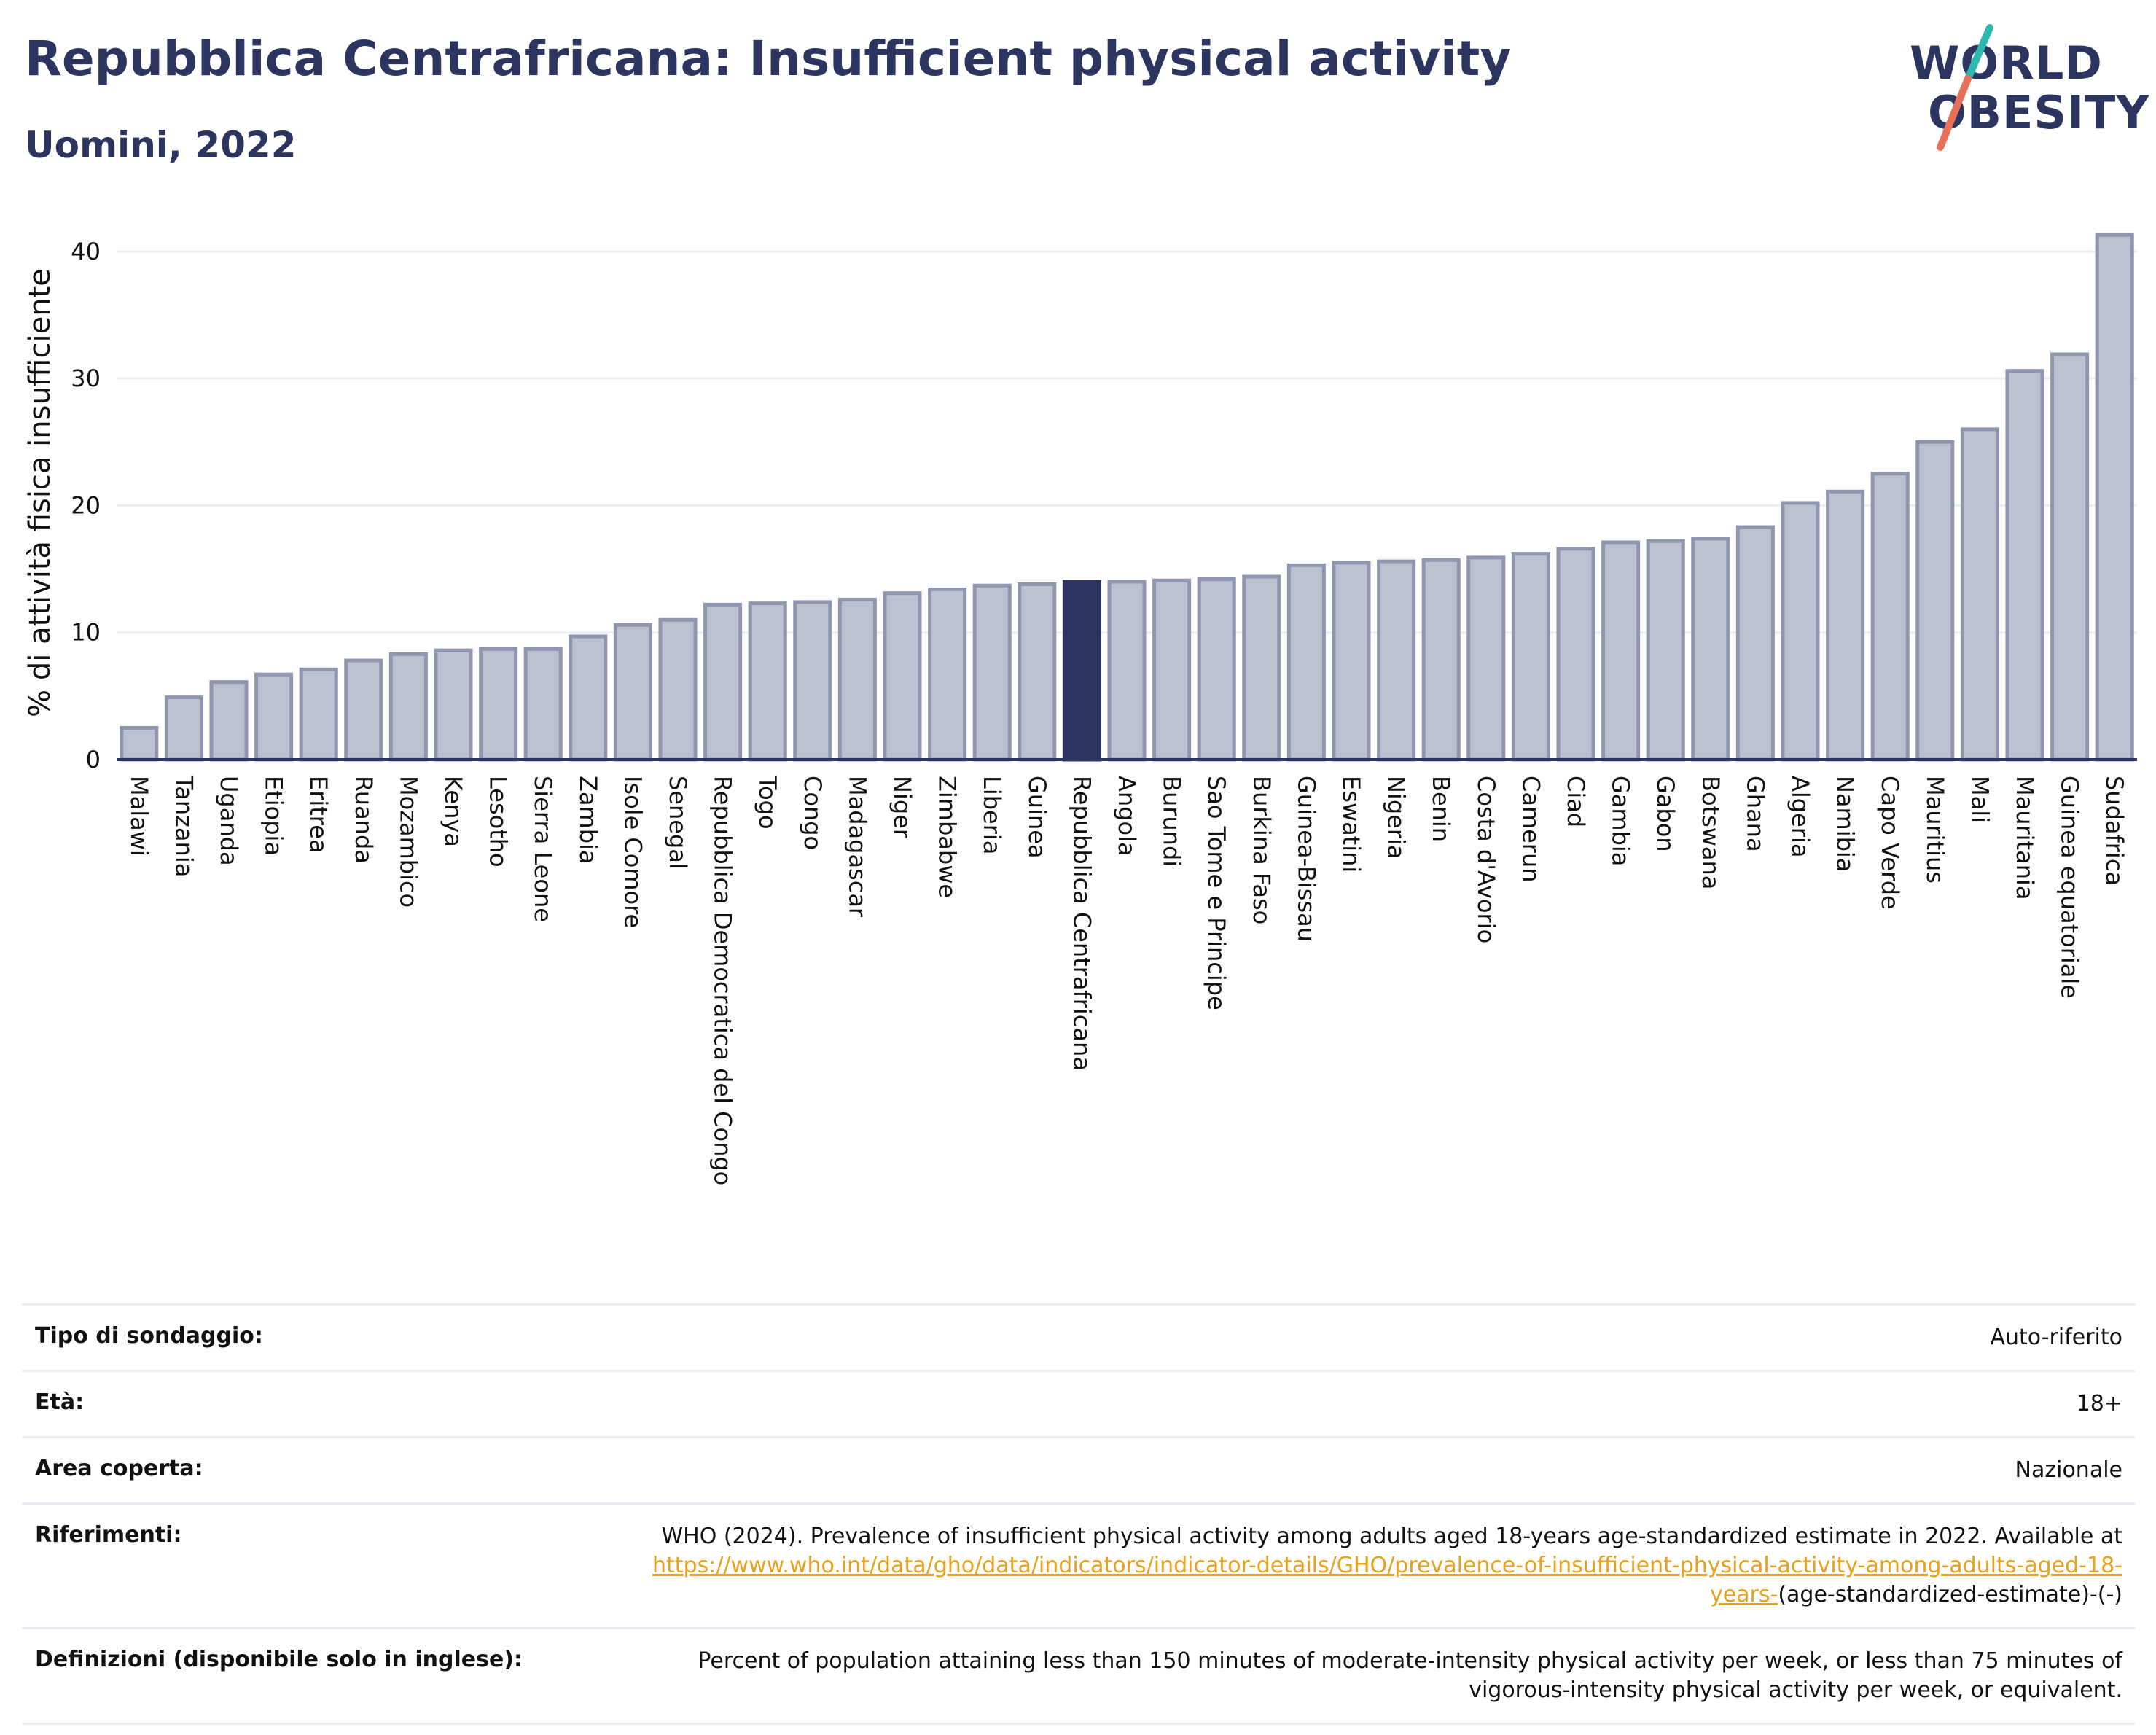  I want to click on bar-senegal, so click(678, 689).